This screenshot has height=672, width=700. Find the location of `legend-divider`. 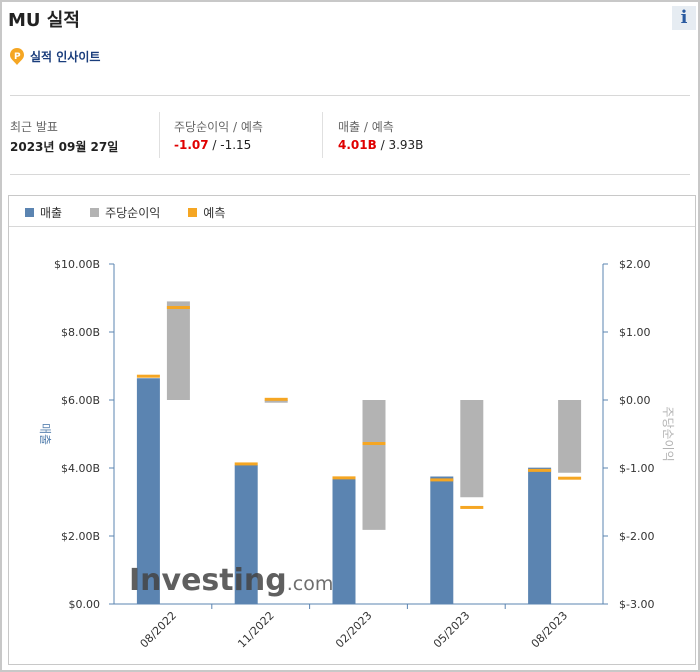

legend-divider is located at coordinates (352, 226).